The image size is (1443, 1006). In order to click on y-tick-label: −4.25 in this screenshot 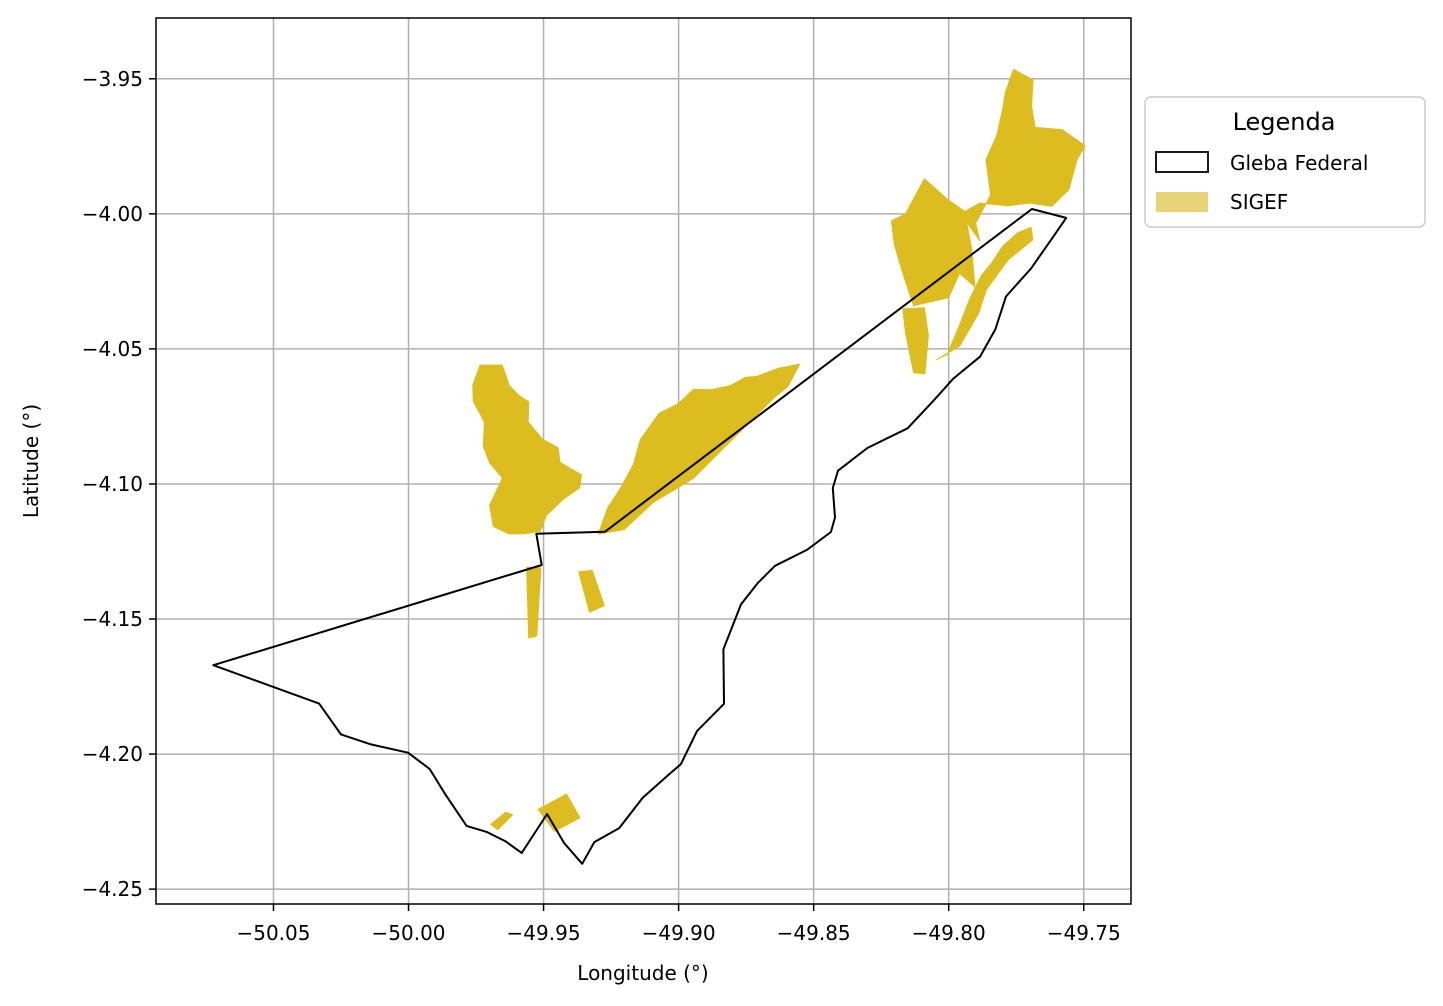, I will do `click(112, 889)`.